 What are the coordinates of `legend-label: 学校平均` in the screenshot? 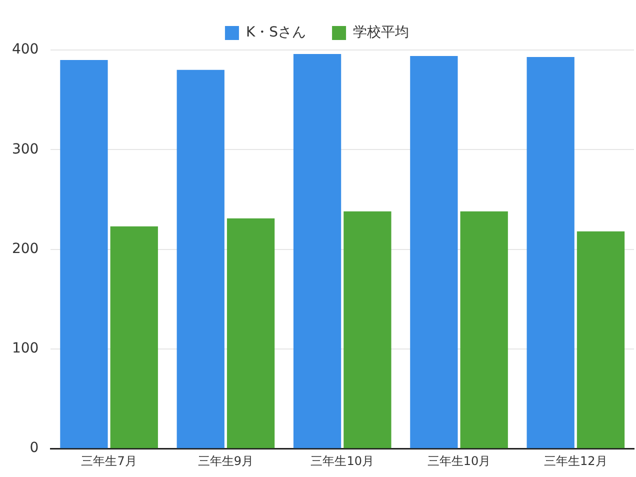 It's located at (381, 32).